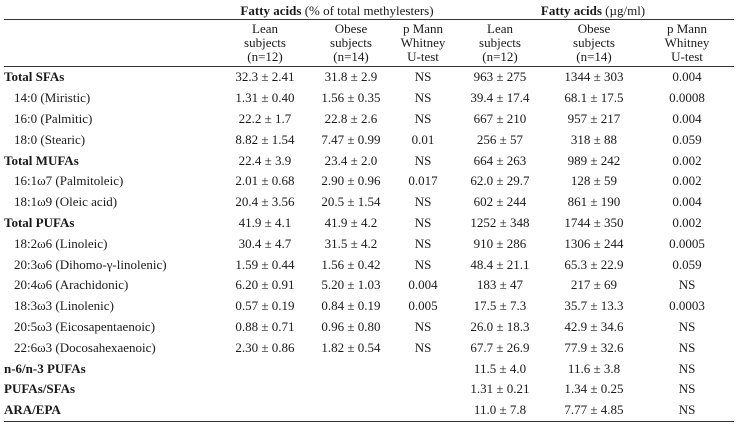 This screenshot has width=738, height=427. I want to click on lean-ug-cell: 667 ± 210, so click(500, 118).